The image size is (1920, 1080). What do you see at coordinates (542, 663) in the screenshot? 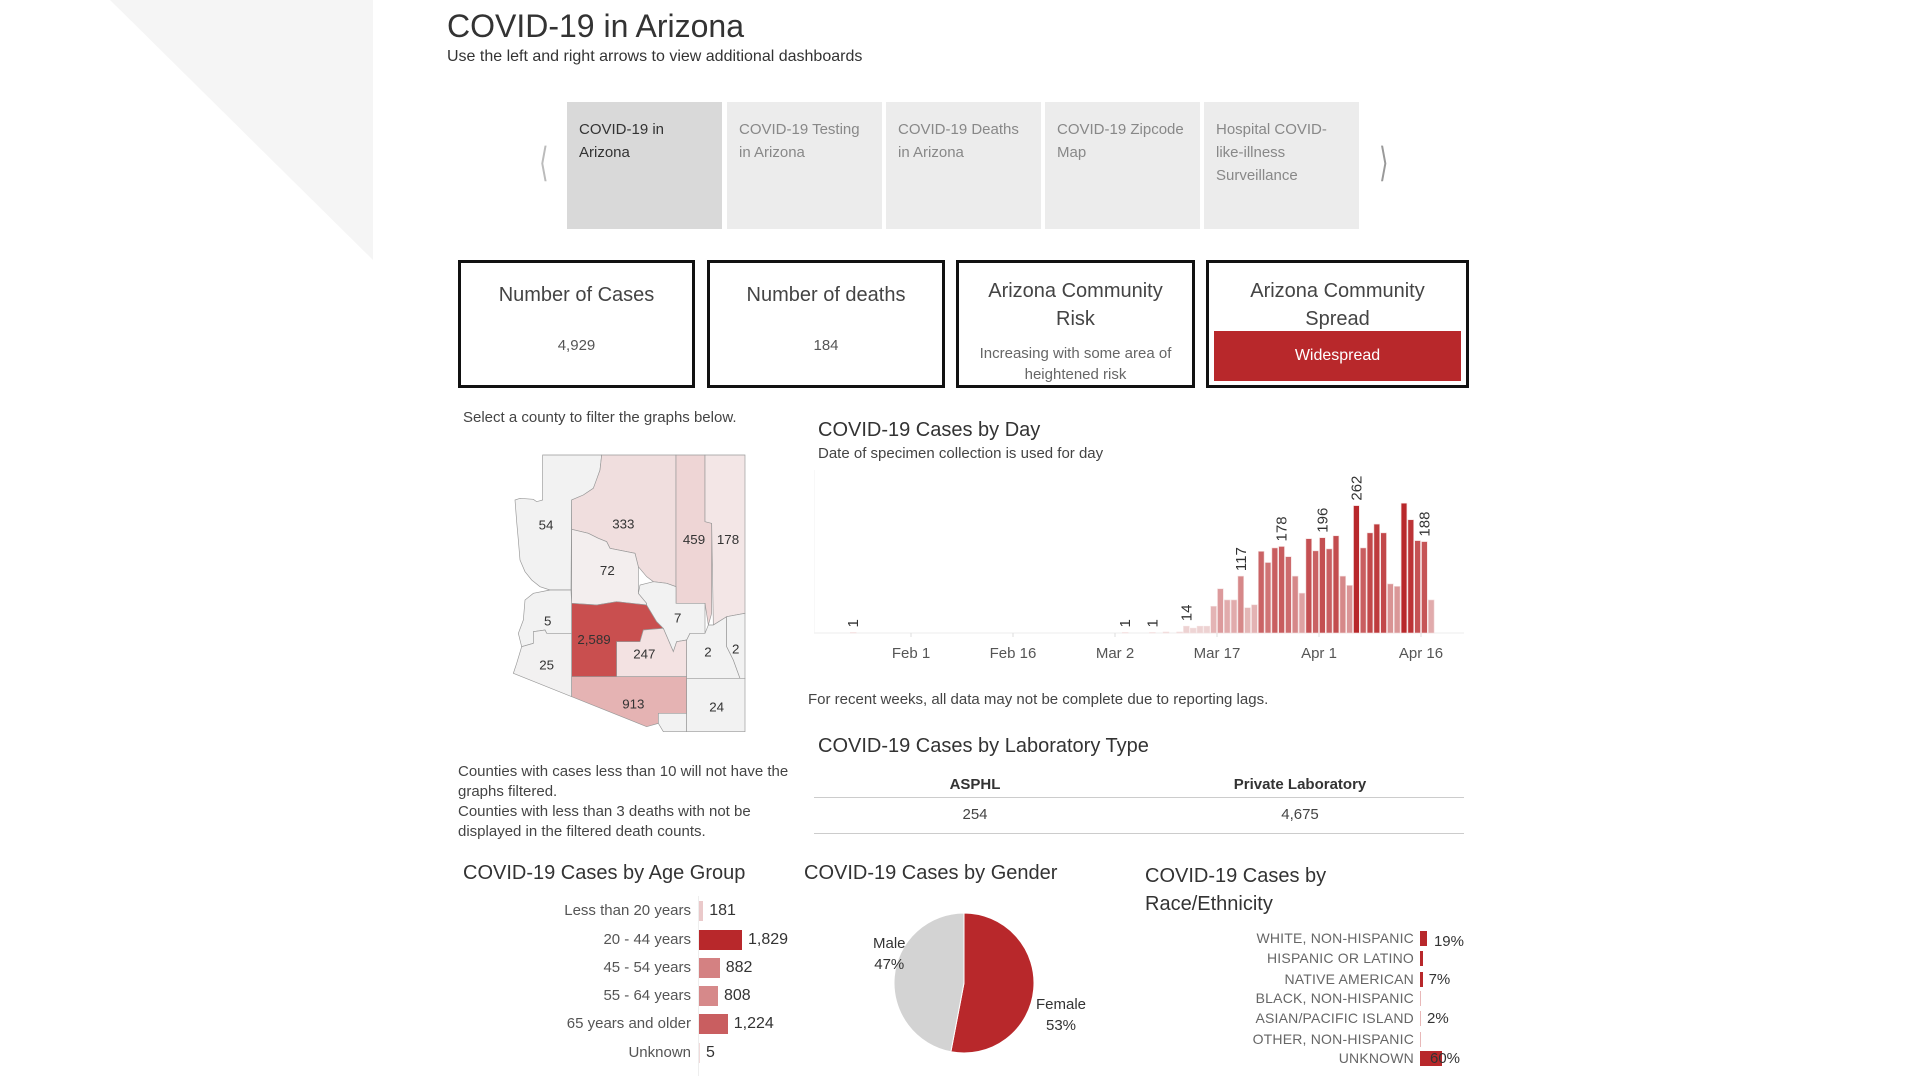
I see `county-yuma` at bounding box center [542, 663].